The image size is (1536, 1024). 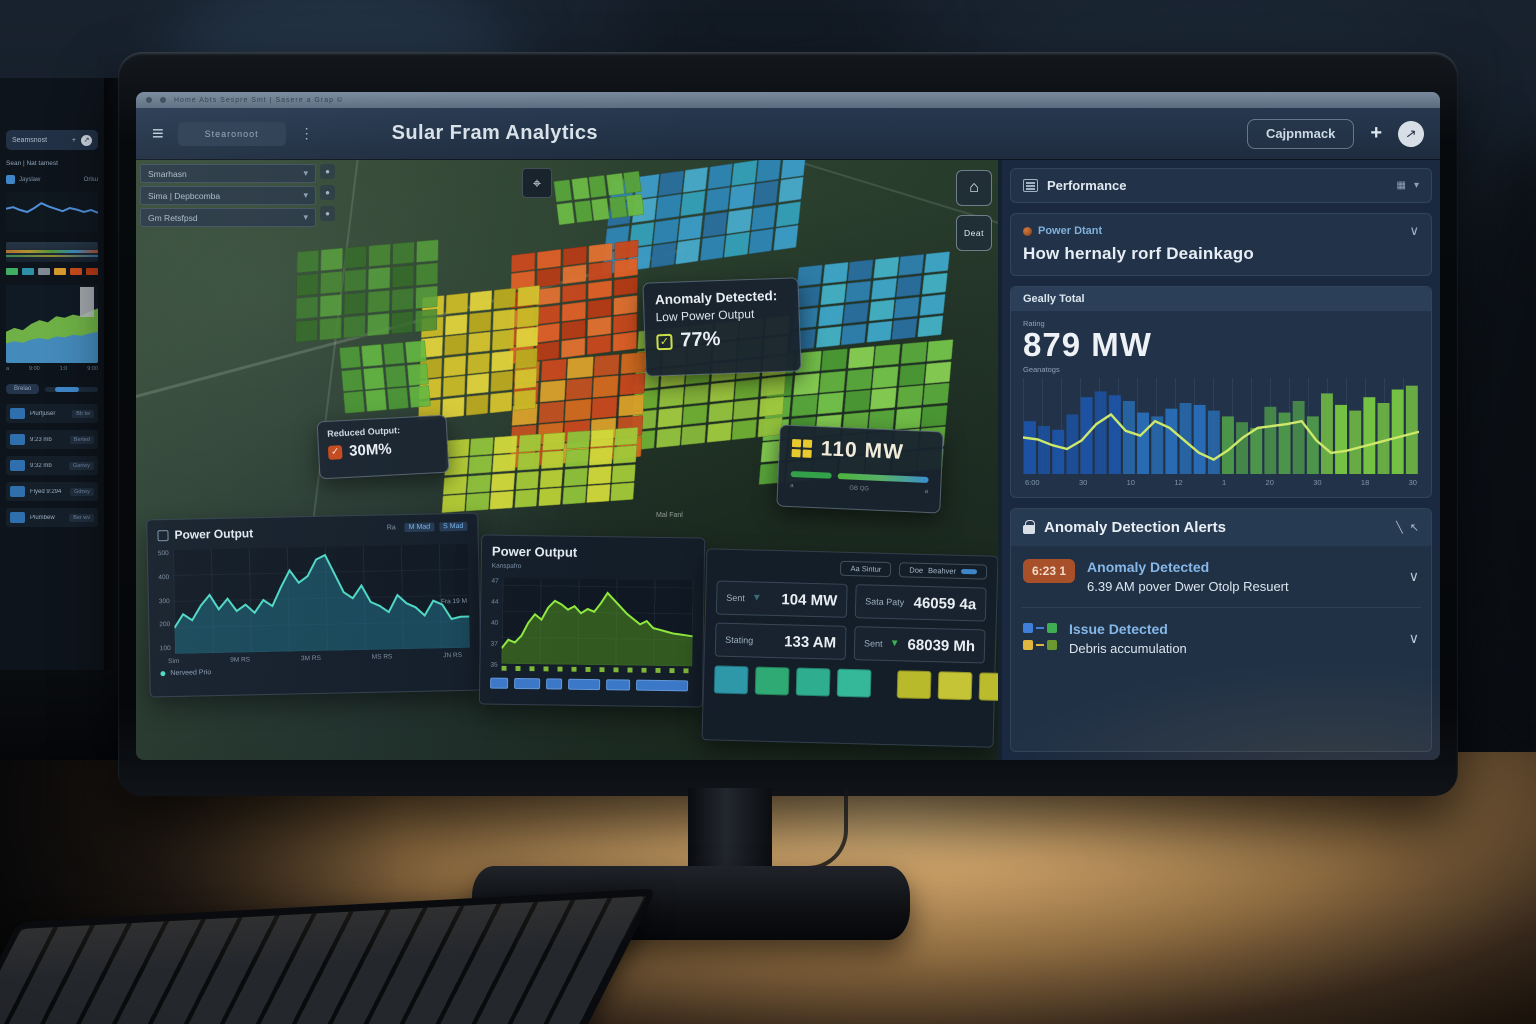 I want to click on toggle-label: Brelao, so click(x=23, y=389).